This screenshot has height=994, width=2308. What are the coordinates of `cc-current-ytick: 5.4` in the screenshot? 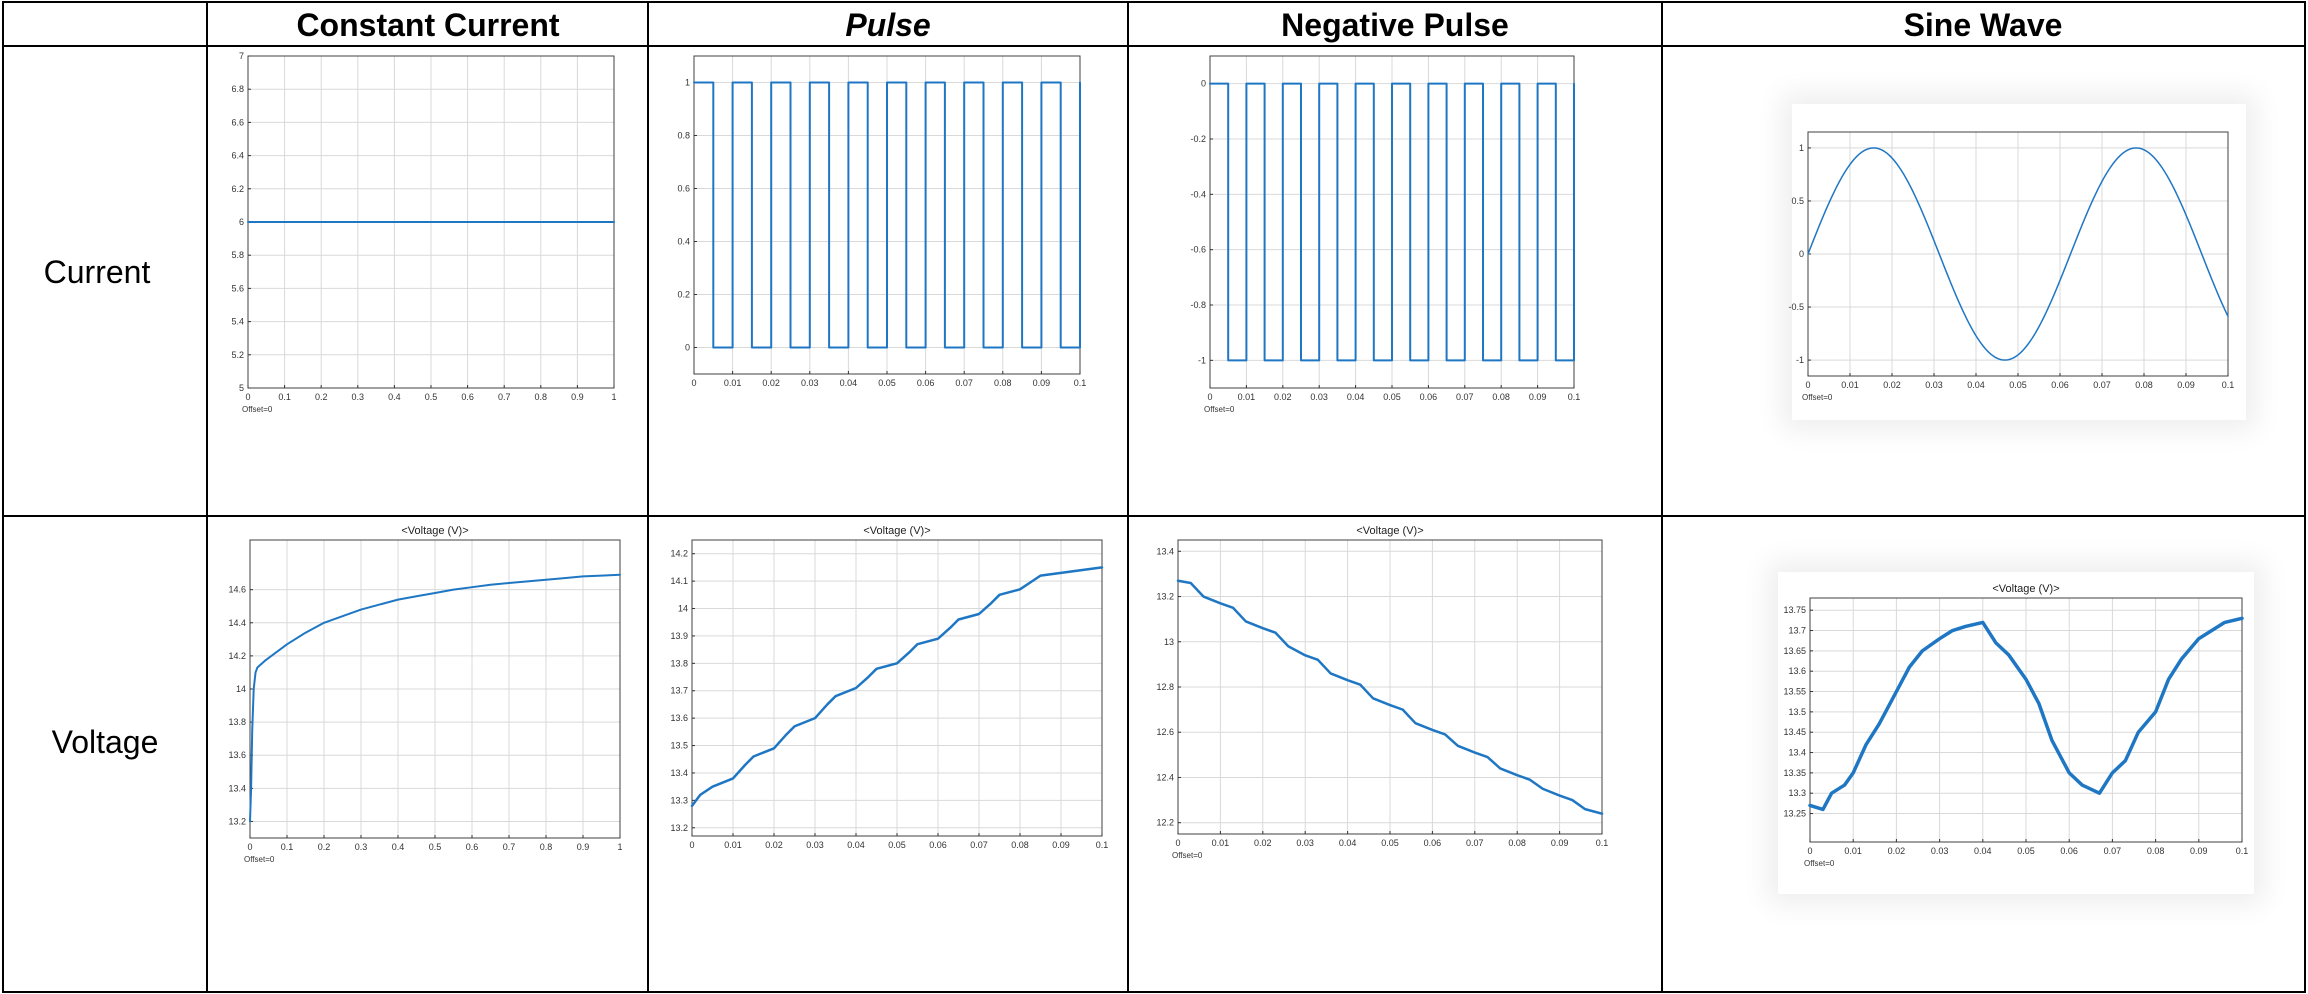 It's located at (237, 322).